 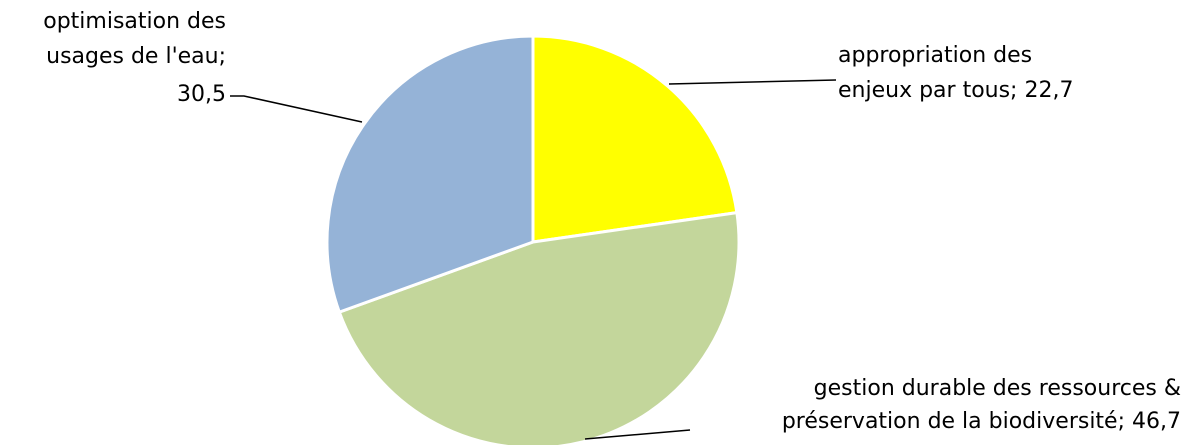 What do you see at coordinates (981, 421) in the screenshot?
I see `label-gestion-line-2: préservation de la biodiversité; 46,7` at bounding box center [981, 421].